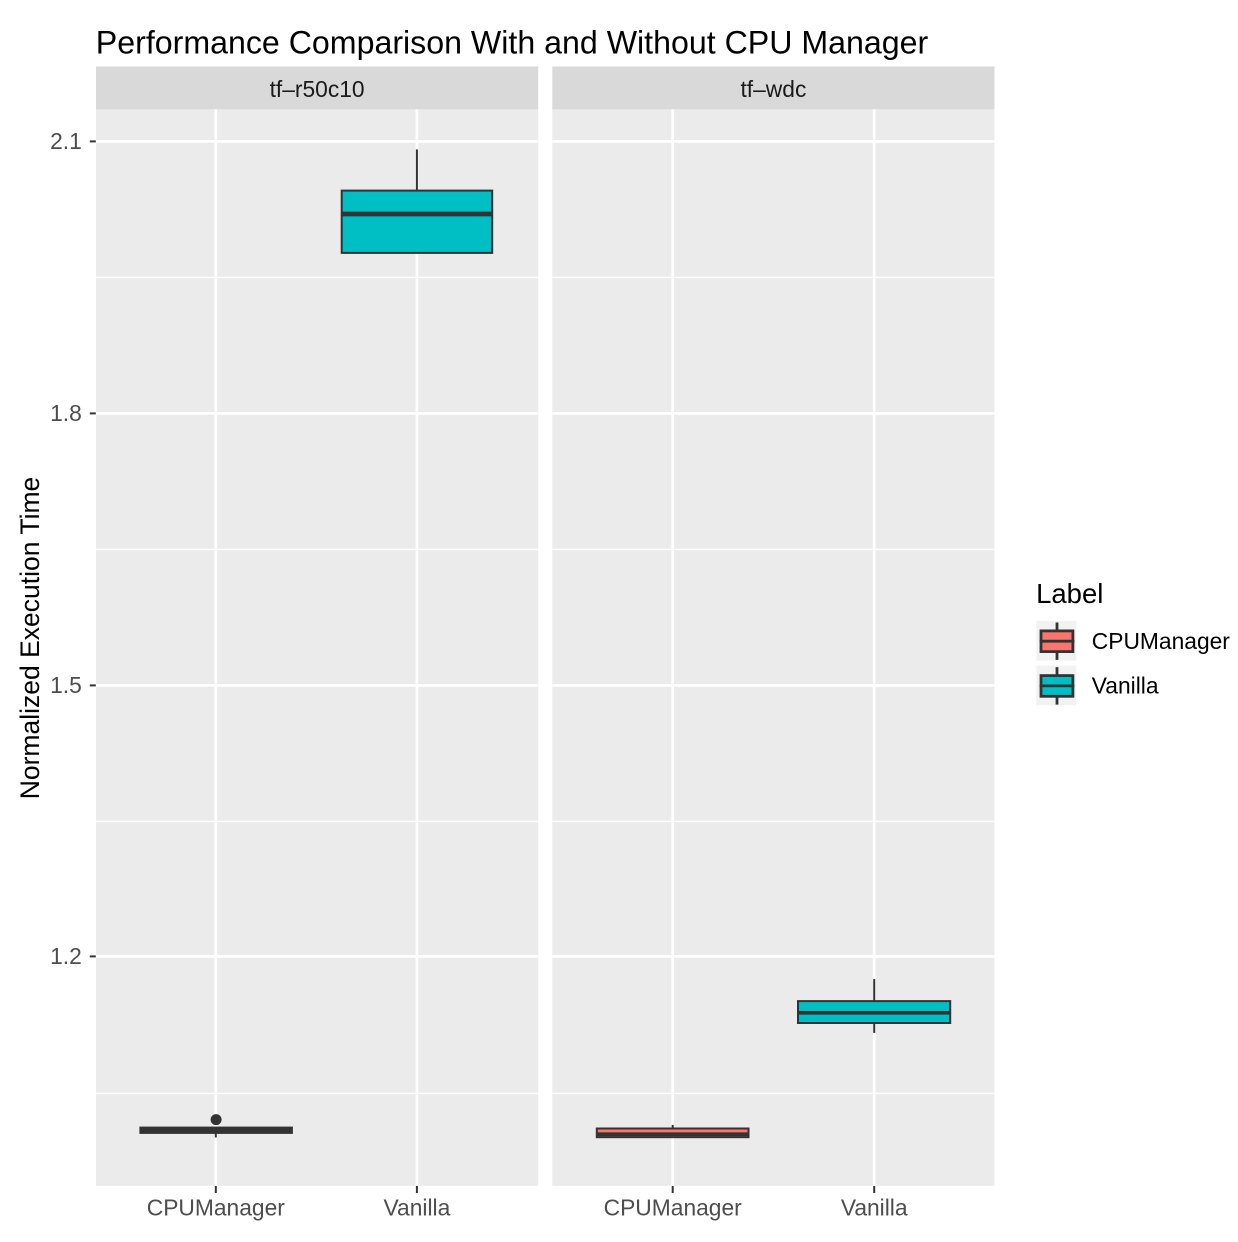 The width and height of the screenshot is (1238, 1242). Describe the element at coordinates (317, 89) in the screenshot. I see `svg-text: tf–r50c10` at that location.